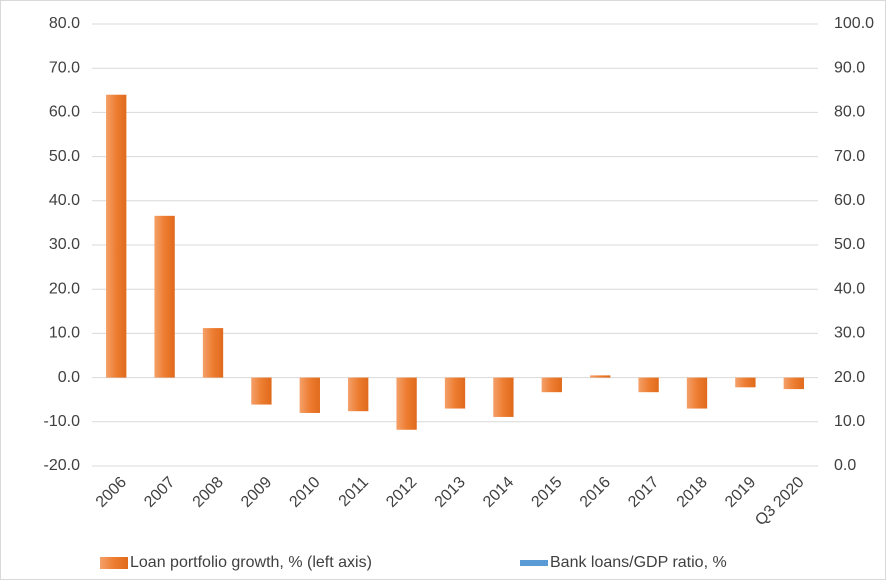  What do you see at coordinates (854, 23) in the screenshot?
I see `y2-tick-label: 100.0` at bounding box center [854, 23].